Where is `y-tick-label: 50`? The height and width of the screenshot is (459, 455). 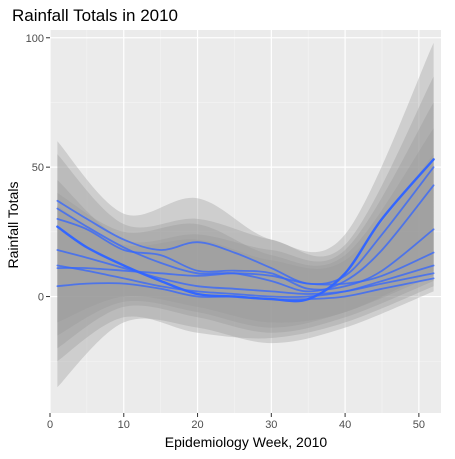
y-tick-label: 50 is located at coordinates (38, 168).